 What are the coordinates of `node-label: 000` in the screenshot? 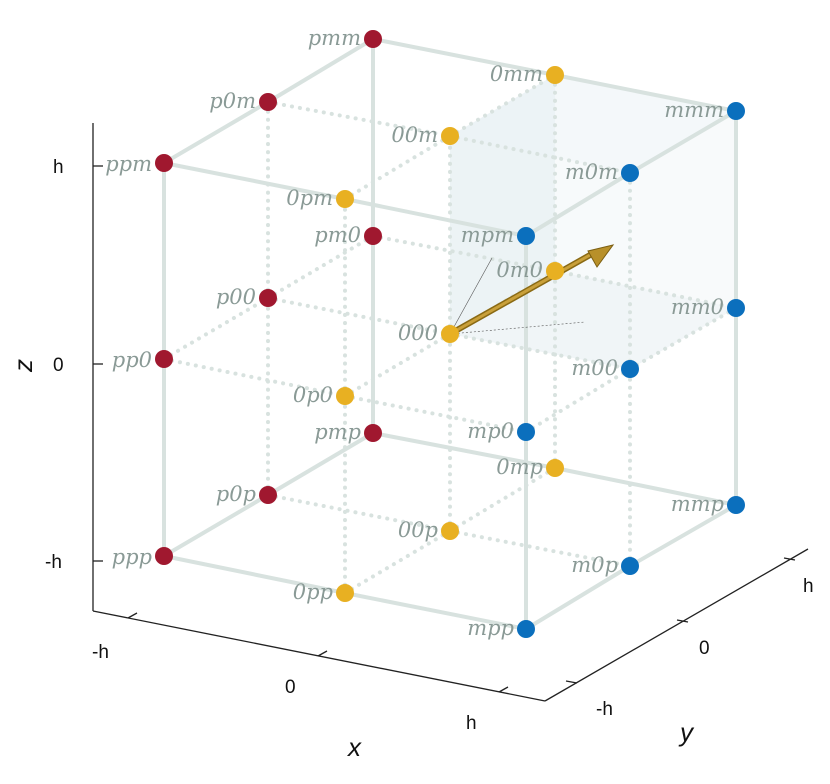 It's located at (418, 333).